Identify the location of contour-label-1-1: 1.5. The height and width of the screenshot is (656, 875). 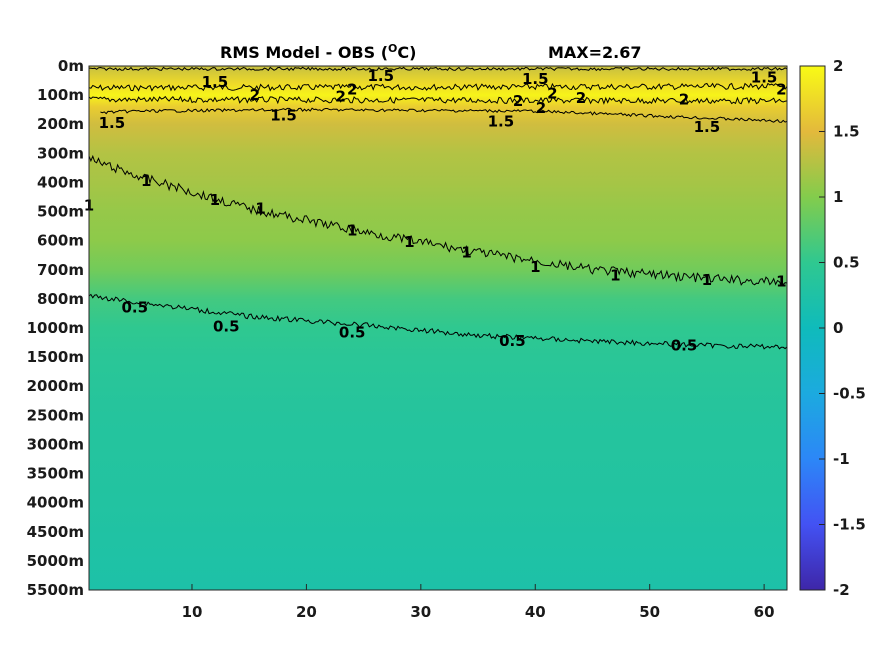
(381, 76).